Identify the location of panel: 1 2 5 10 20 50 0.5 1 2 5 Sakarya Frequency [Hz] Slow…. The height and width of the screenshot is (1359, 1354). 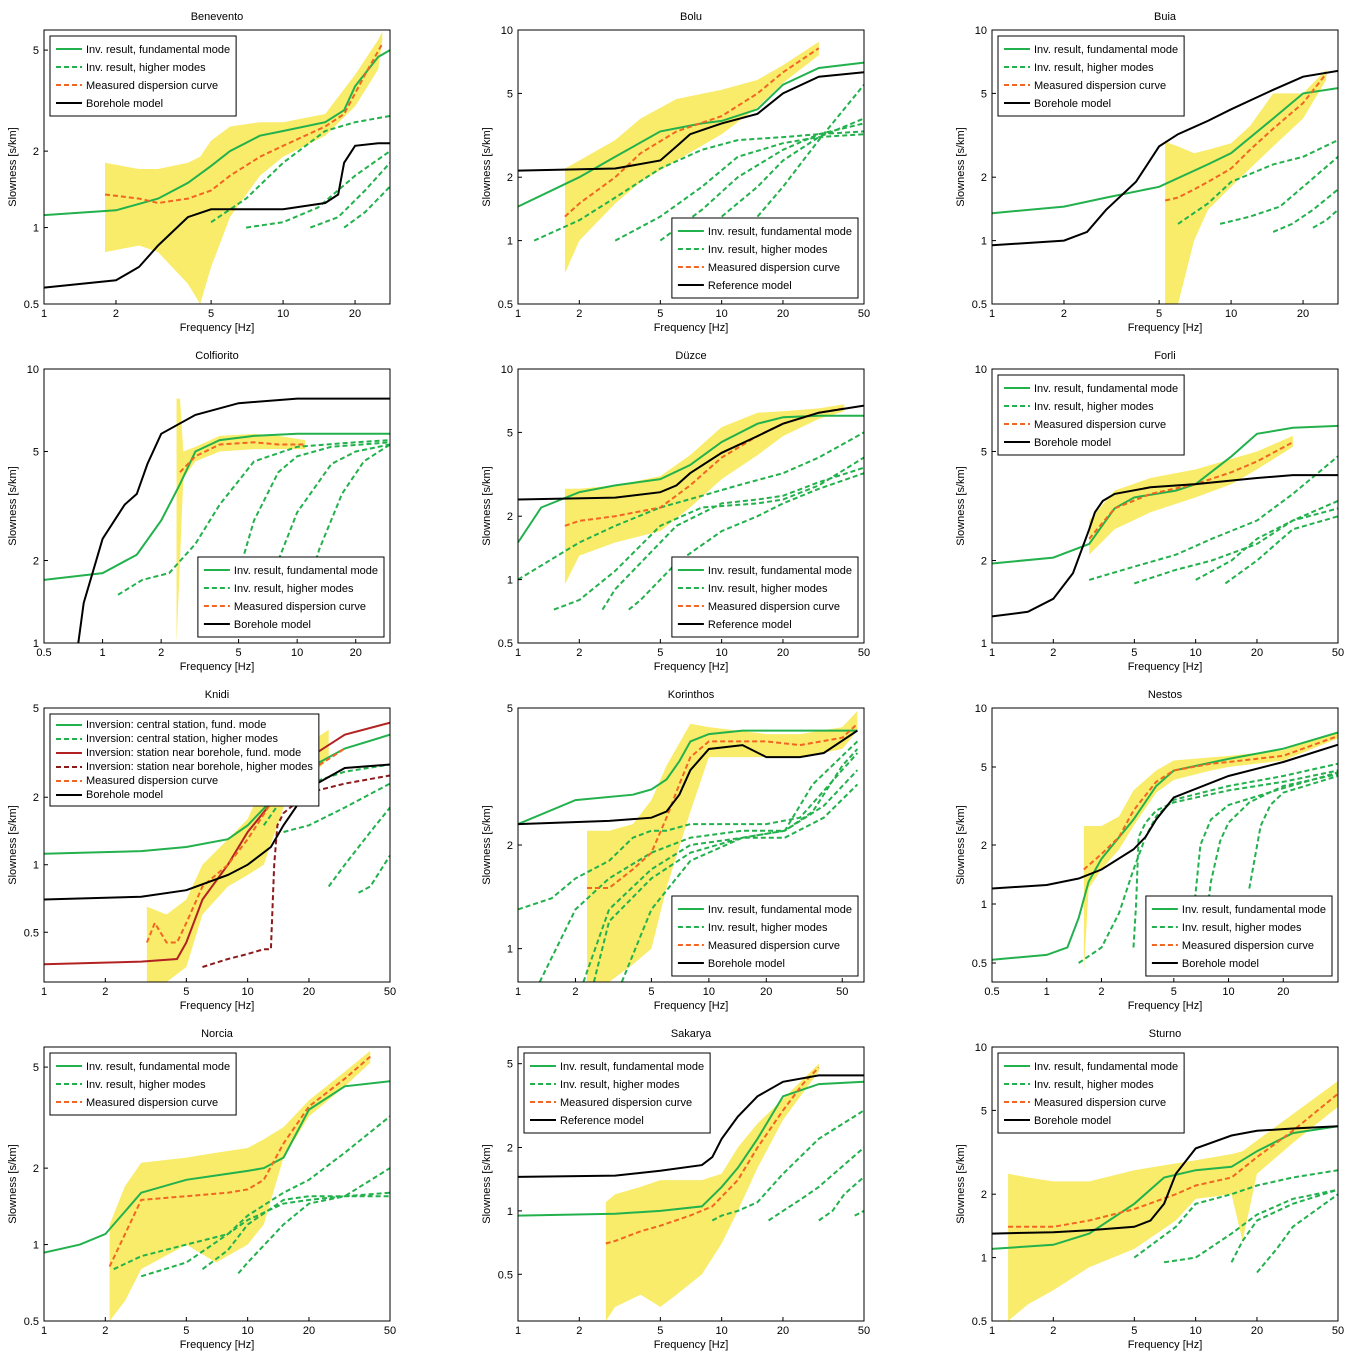
(675, 1189).